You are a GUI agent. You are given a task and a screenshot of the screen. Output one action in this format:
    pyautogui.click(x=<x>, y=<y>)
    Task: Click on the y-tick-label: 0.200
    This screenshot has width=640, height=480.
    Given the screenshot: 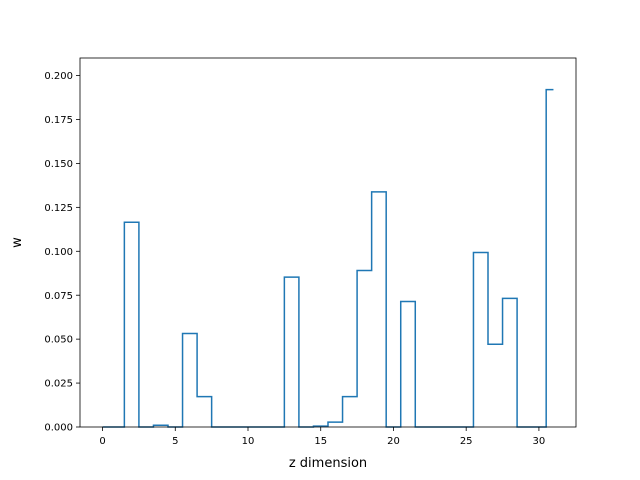 What is the action you would take?
    pyautogui.click(x=58, y=76)
    